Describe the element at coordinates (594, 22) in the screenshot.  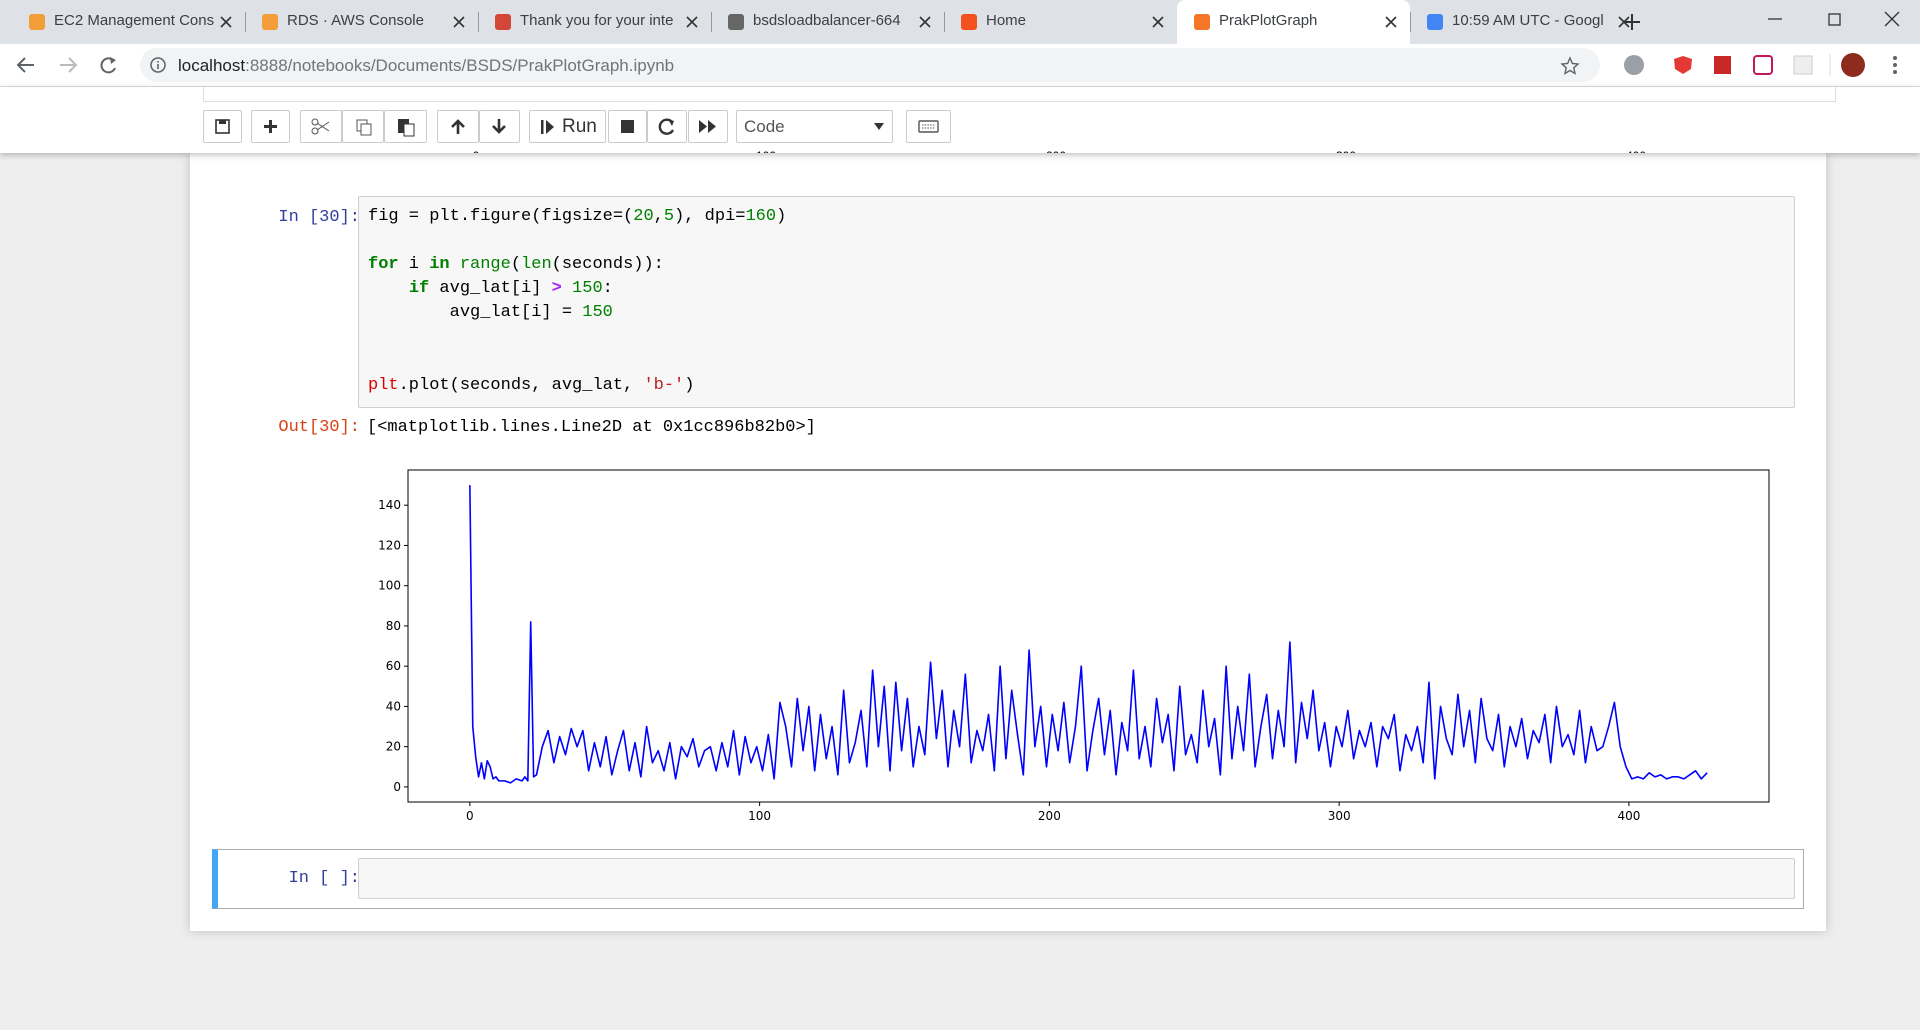
I see `browser-tab: Thank you for your inte` at that location.